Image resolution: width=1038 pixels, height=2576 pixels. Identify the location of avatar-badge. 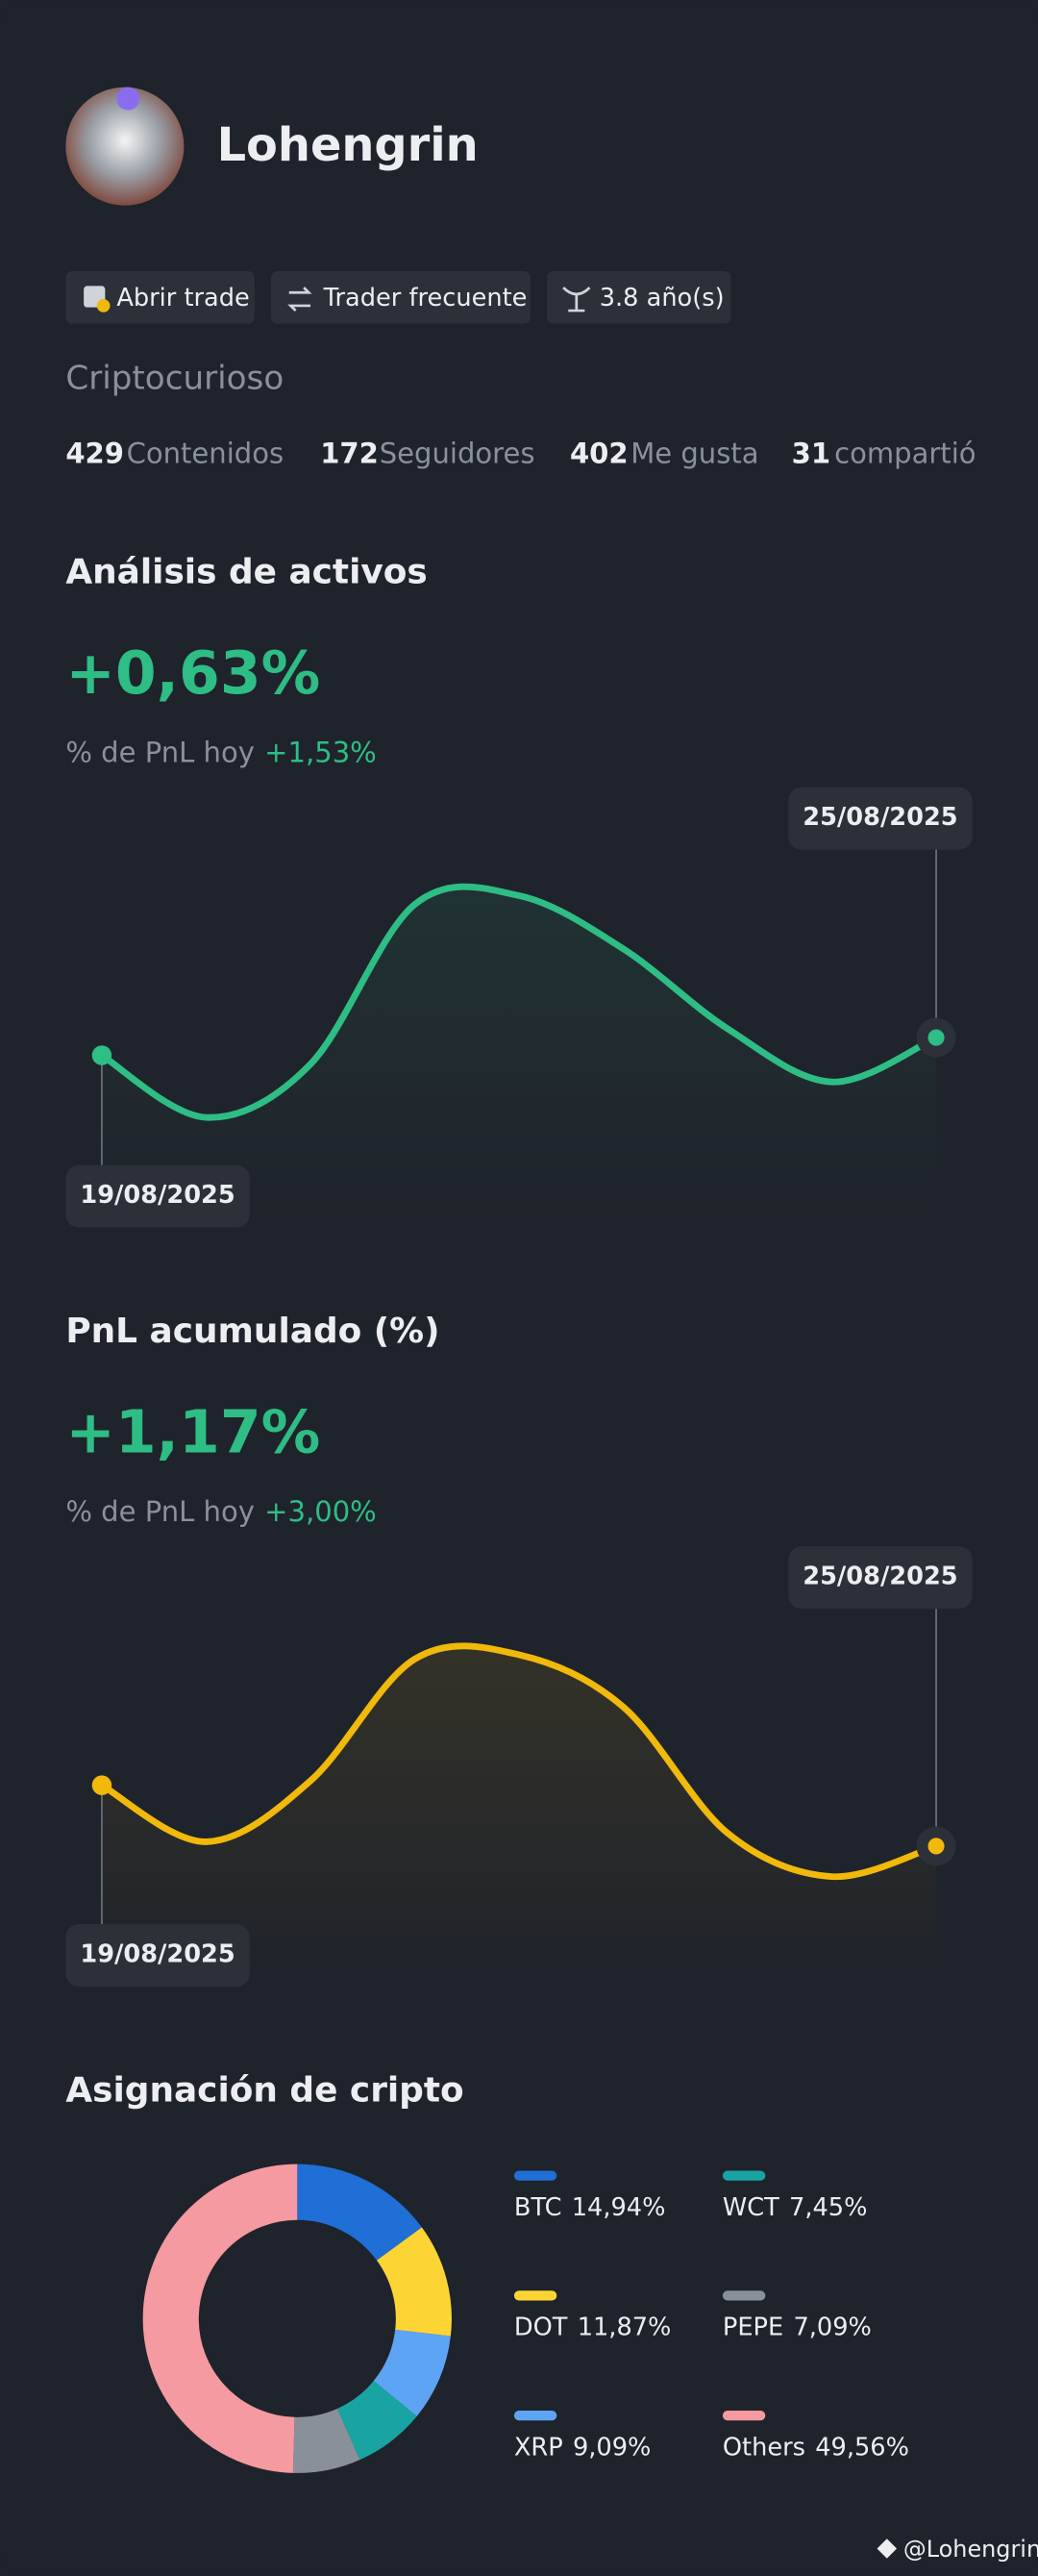
(128, 99).